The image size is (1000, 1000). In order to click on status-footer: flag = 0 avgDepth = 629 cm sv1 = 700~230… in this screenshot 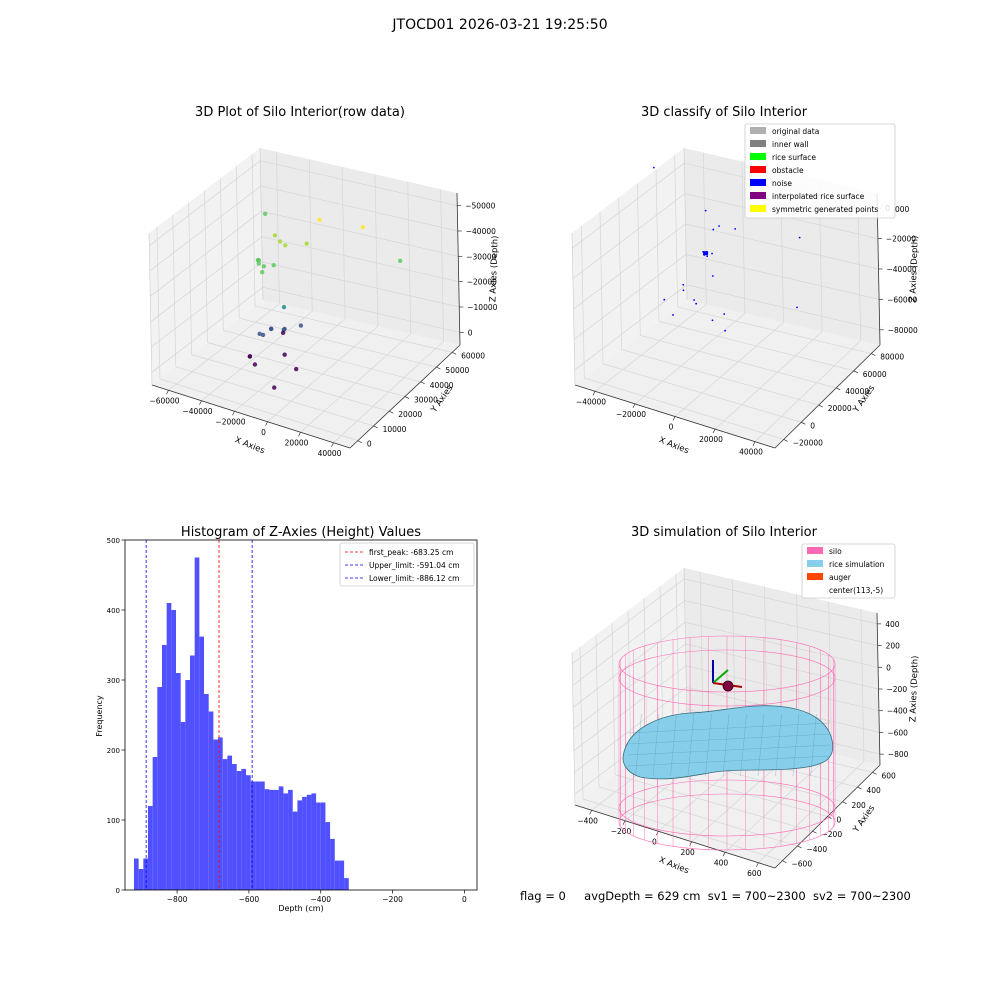, I will do `click(715, 896)`.